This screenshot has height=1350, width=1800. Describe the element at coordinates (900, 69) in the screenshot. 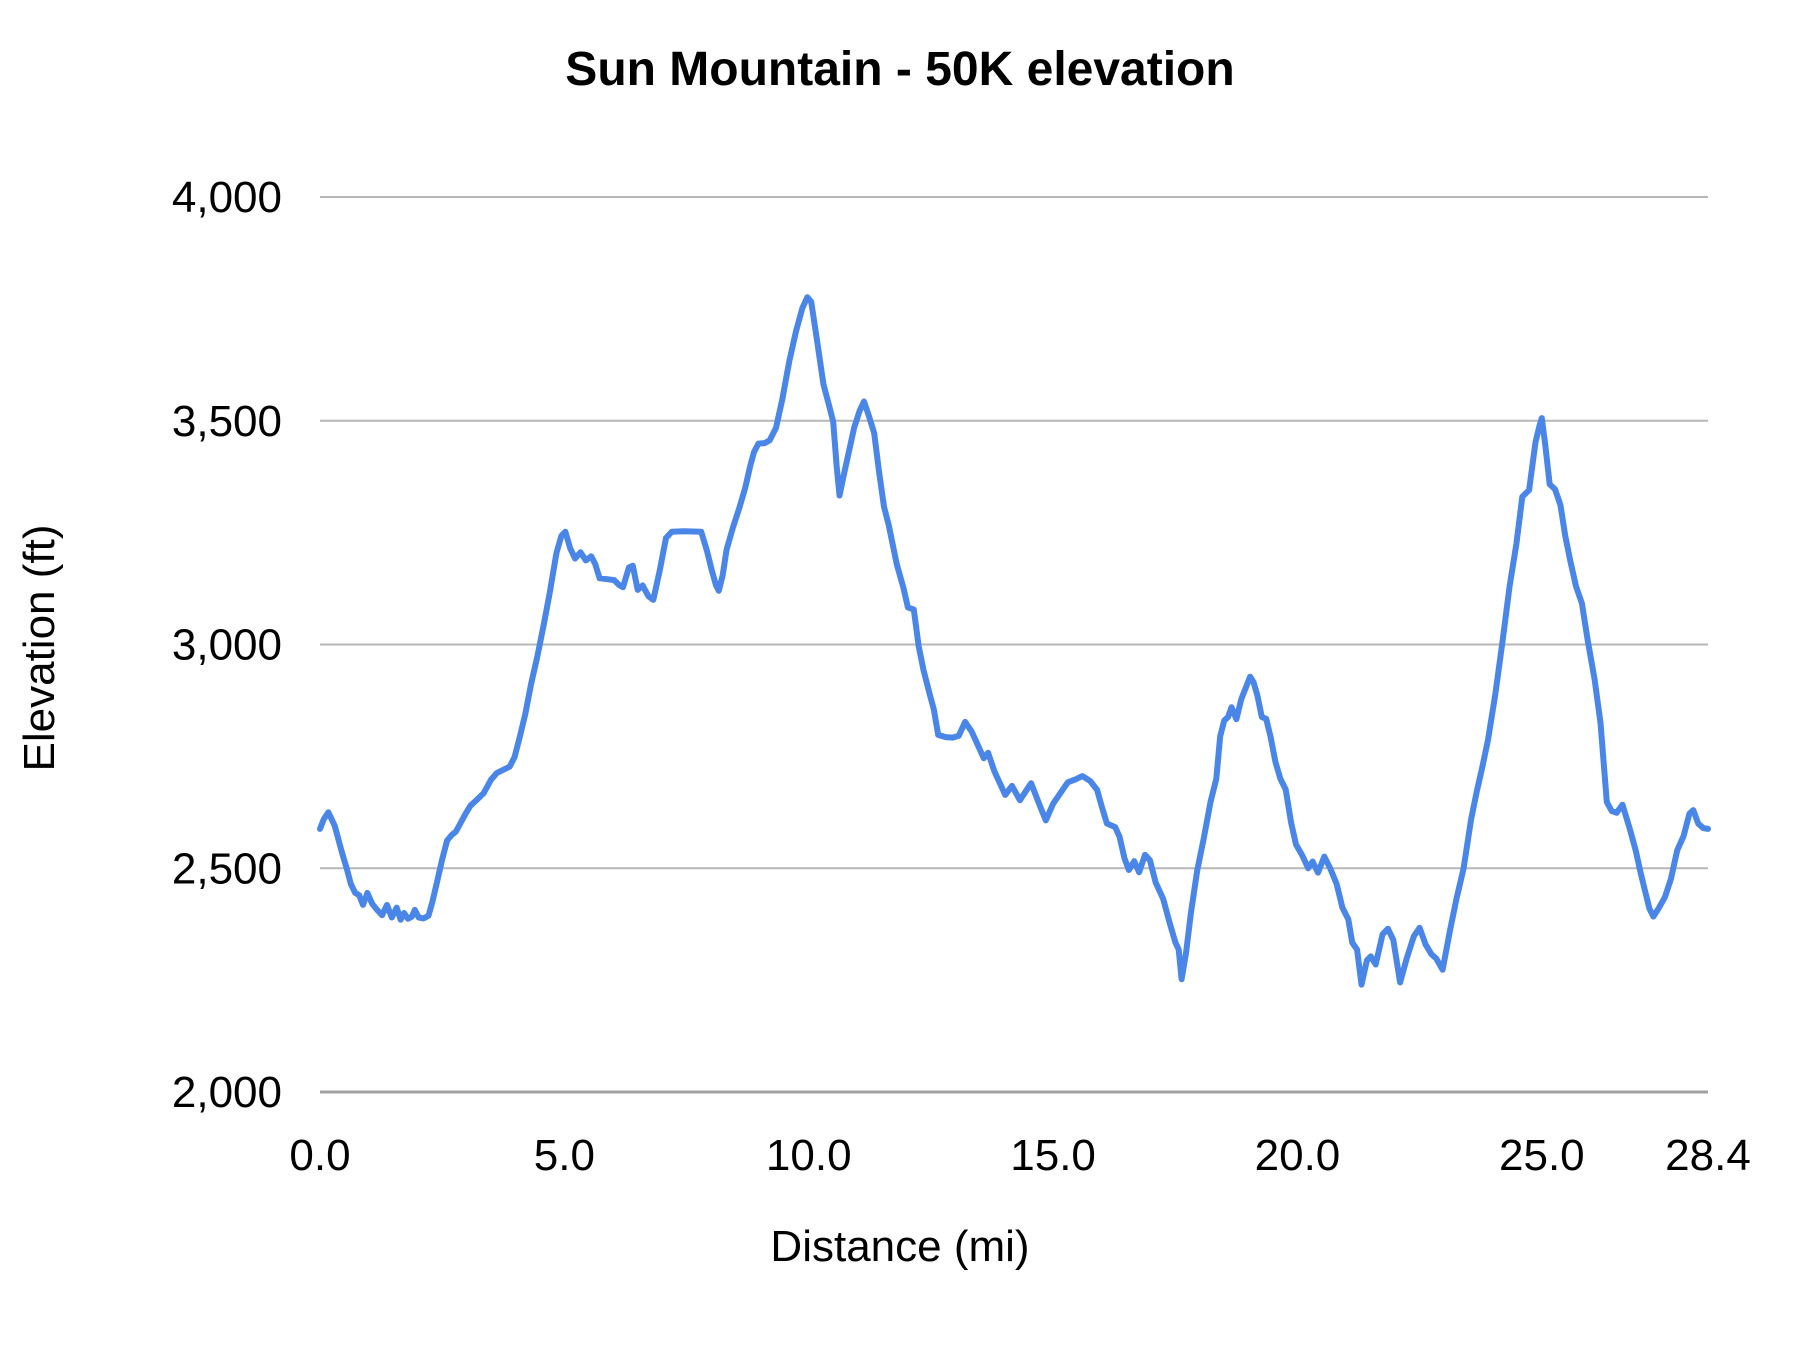

I see `chart-title: Sun Mountain - 50K elevation` at that location.